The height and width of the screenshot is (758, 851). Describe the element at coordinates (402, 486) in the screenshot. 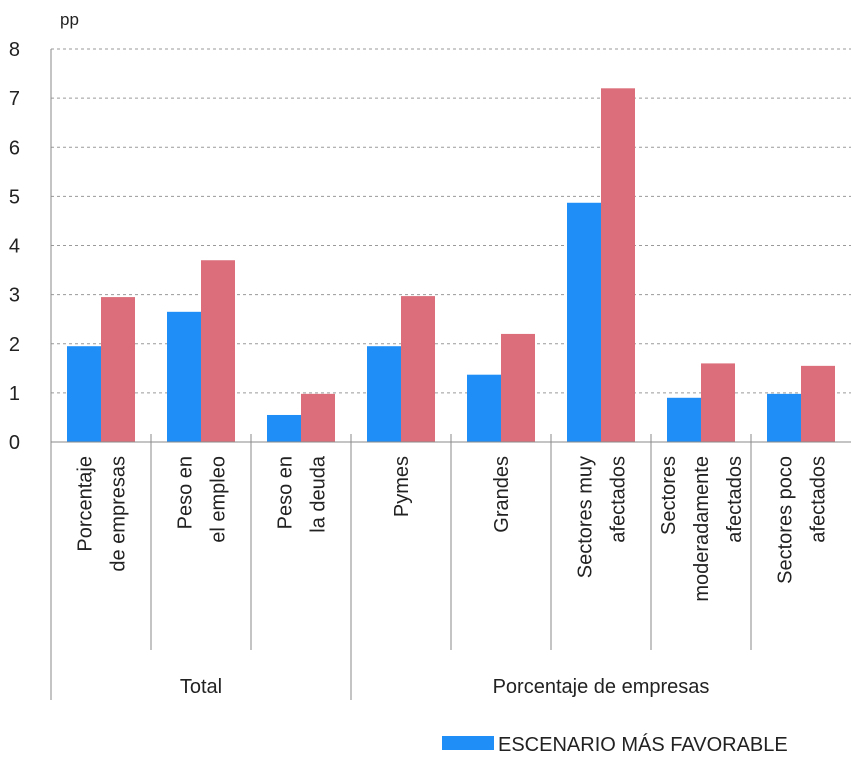

I see `x-category-label: Pymes` at that location.